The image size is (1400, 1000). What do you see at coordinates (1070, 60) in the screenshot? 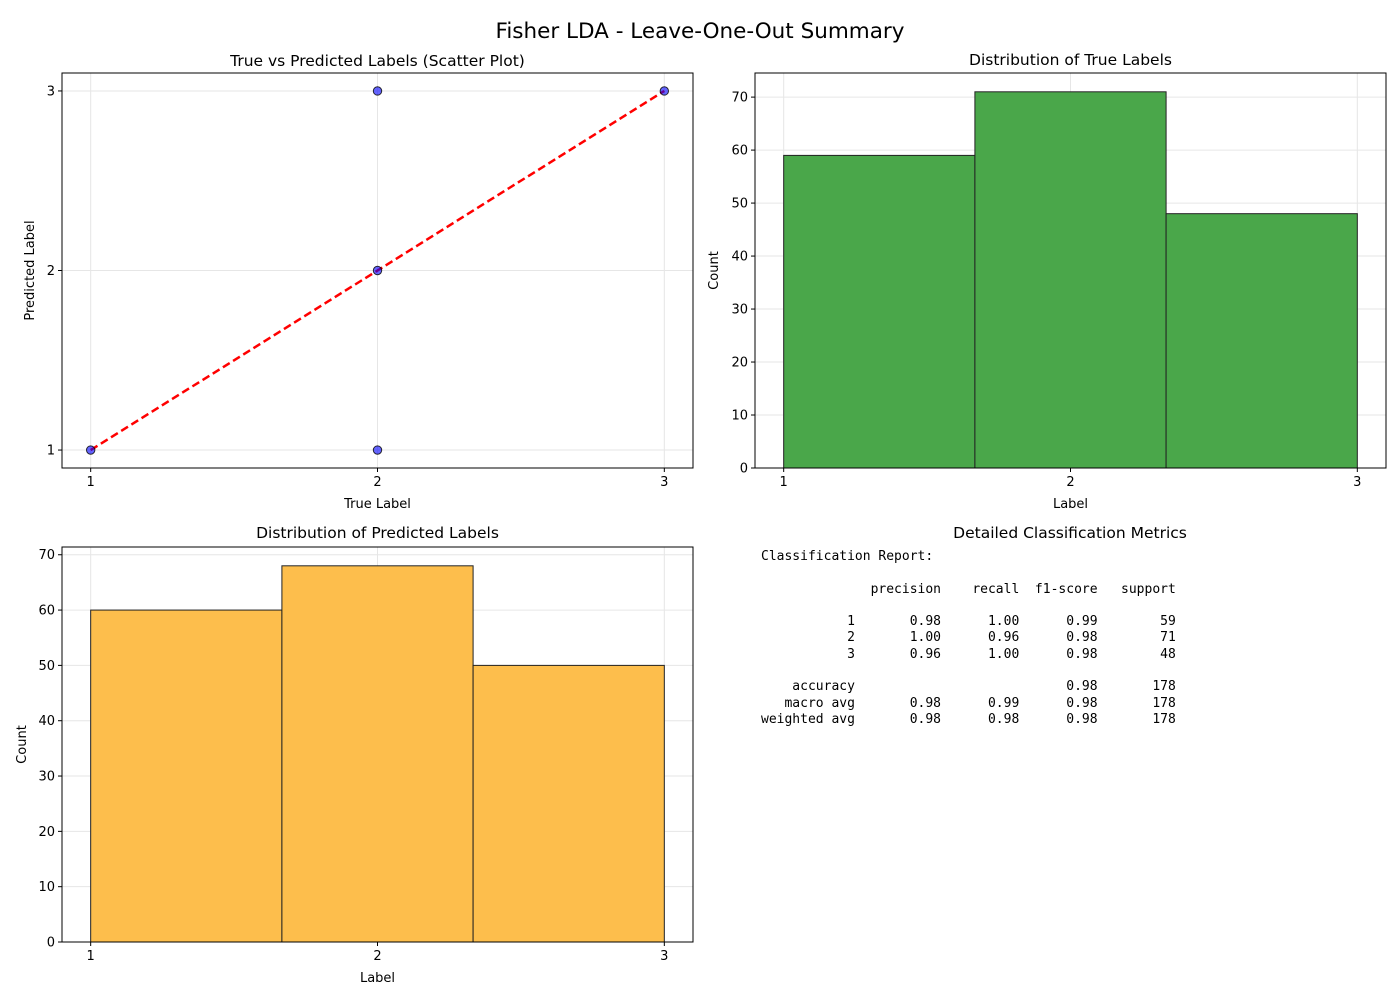
I see `chart-title: Distribution of True Labels` at bounding box center [1070, 60].